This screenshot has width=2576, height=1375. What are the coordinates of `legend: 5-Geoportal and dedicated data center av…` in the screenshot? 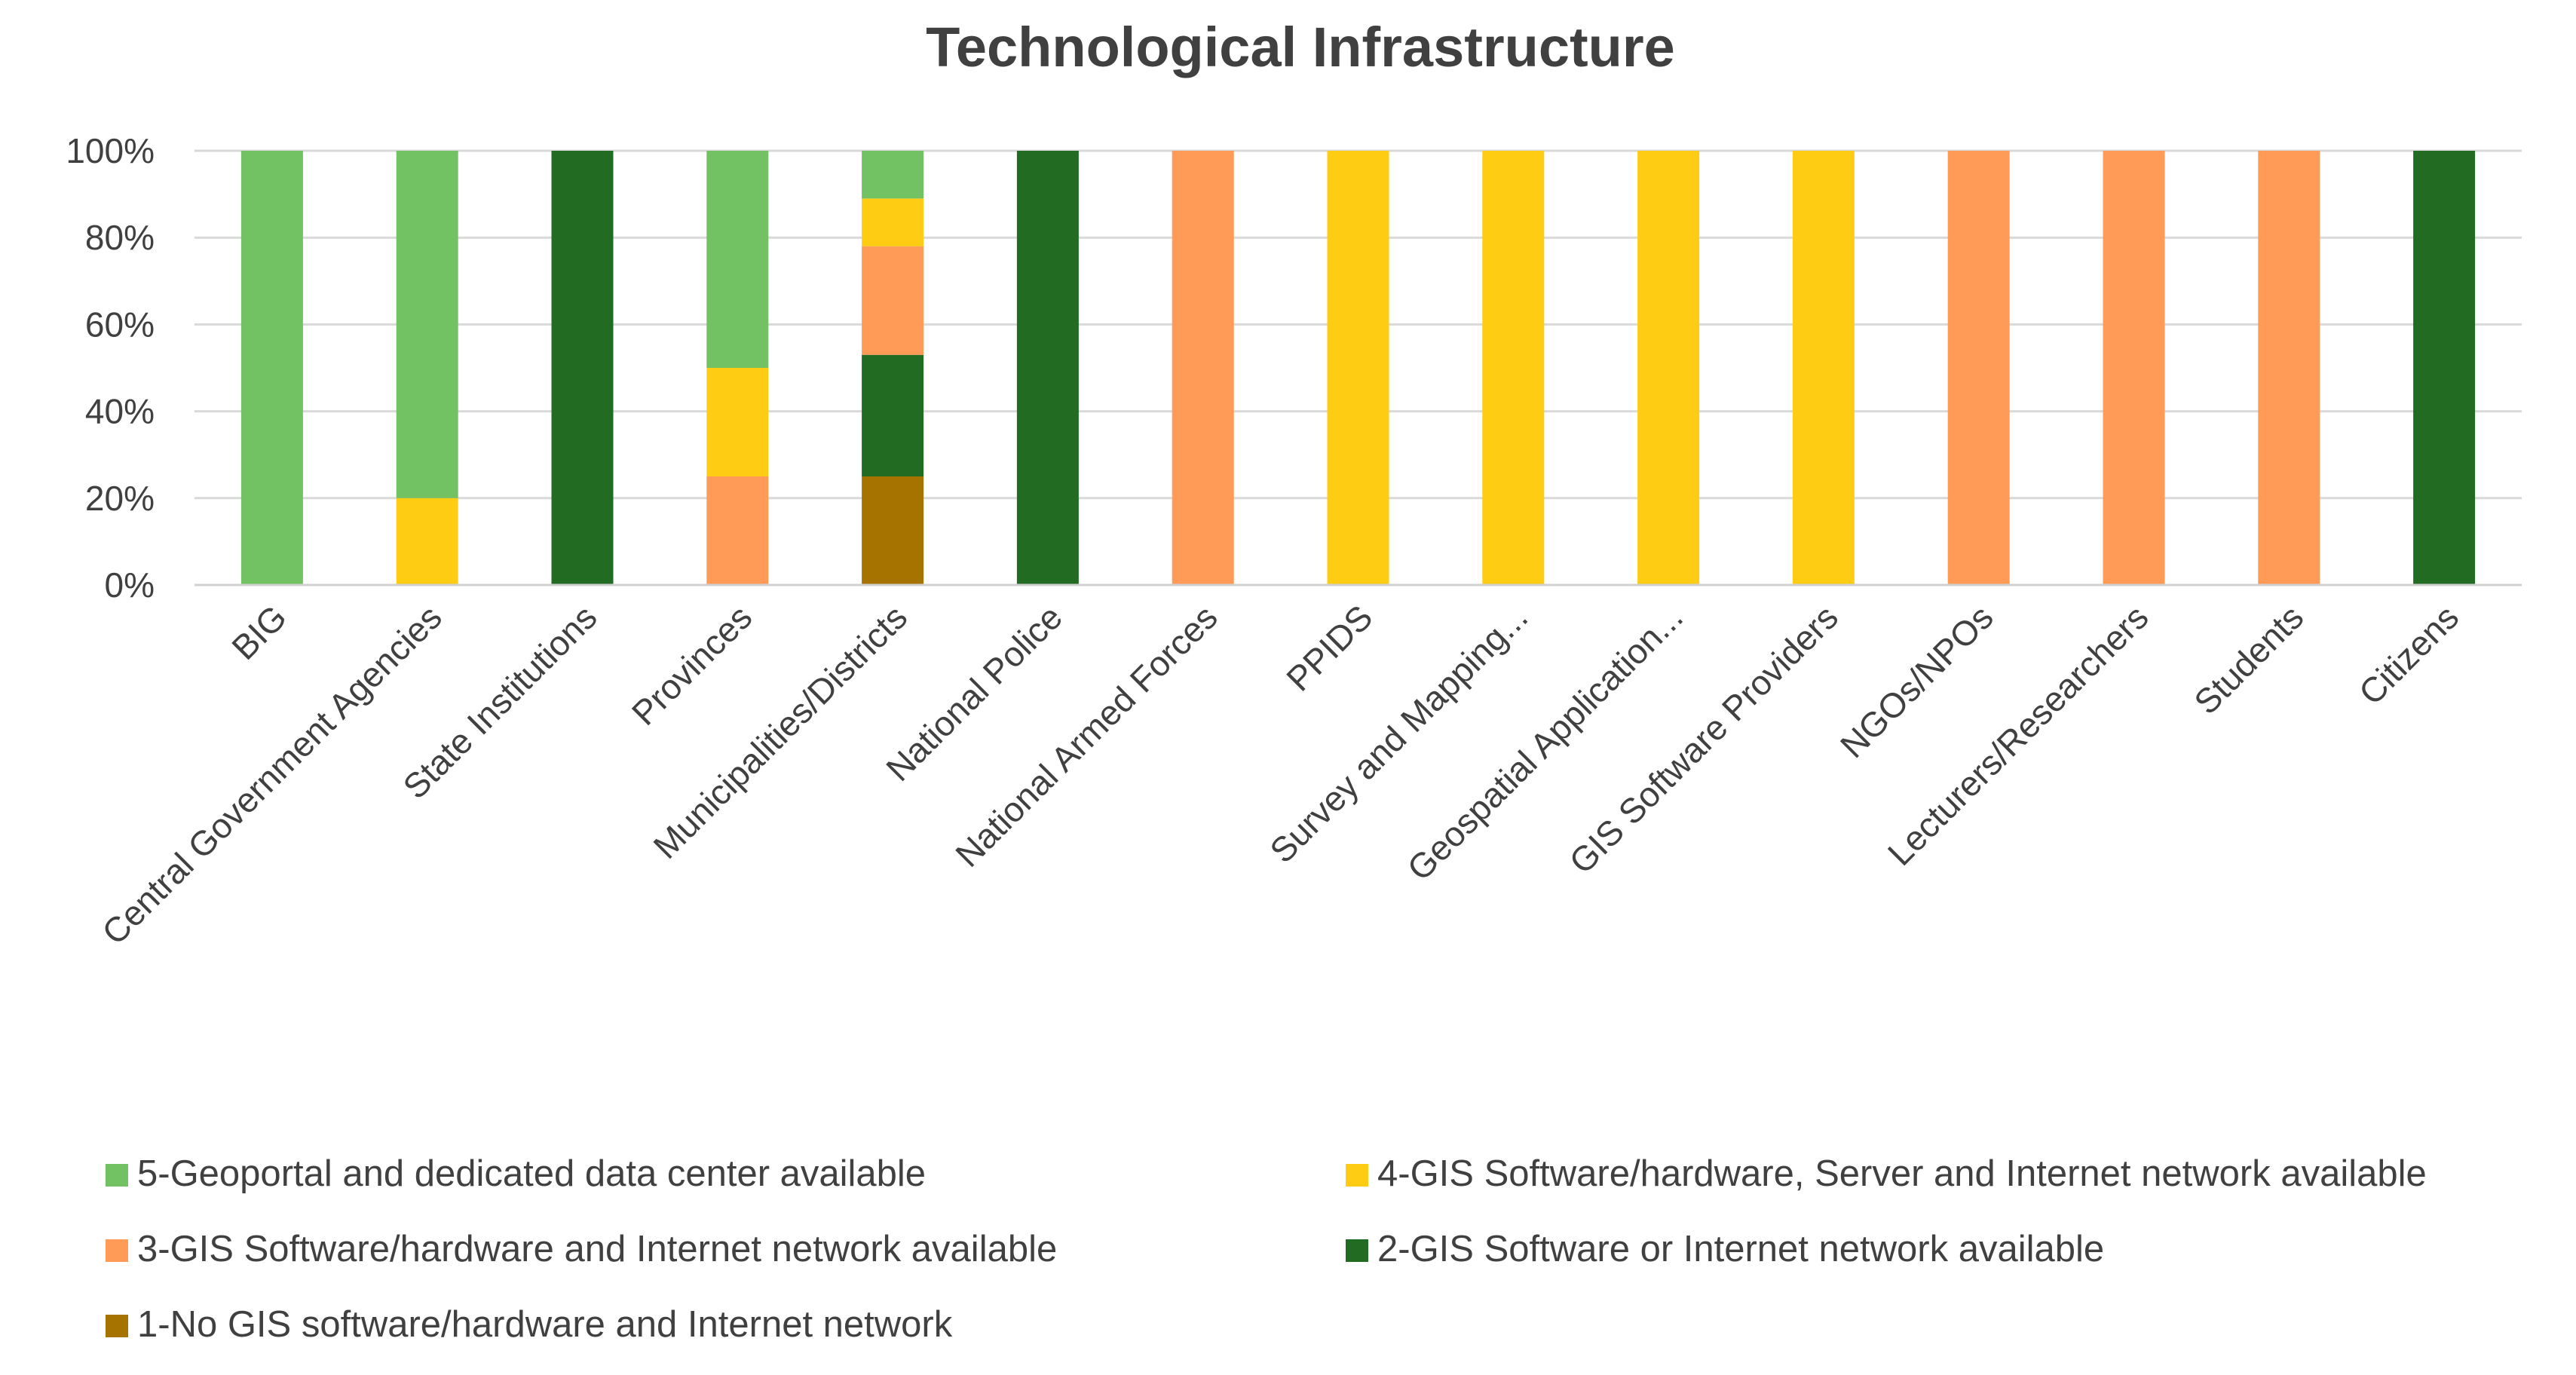 It's located at (1266, 1249).